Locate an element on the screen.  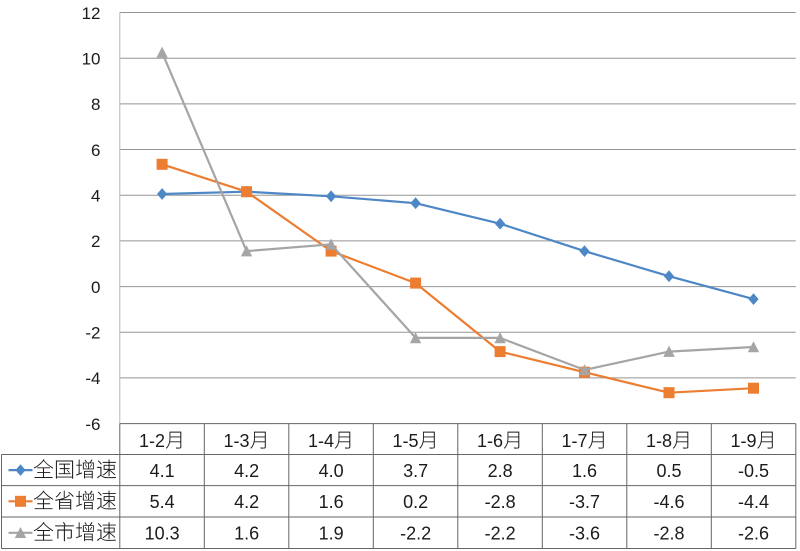
svg-text: 0.2 is located at coordinates (415, 502).